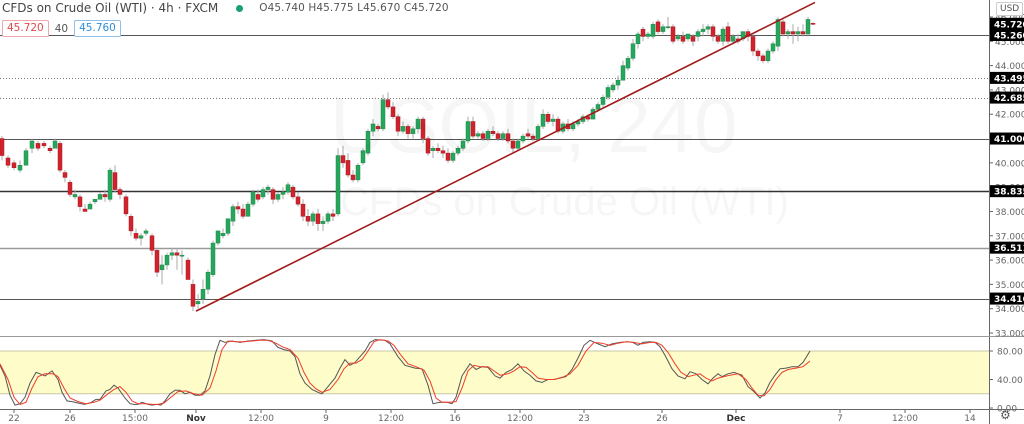 This screenshot has width=1024, height=424. I want to click on price-tick-label: 34.000, so click(1009, 310).